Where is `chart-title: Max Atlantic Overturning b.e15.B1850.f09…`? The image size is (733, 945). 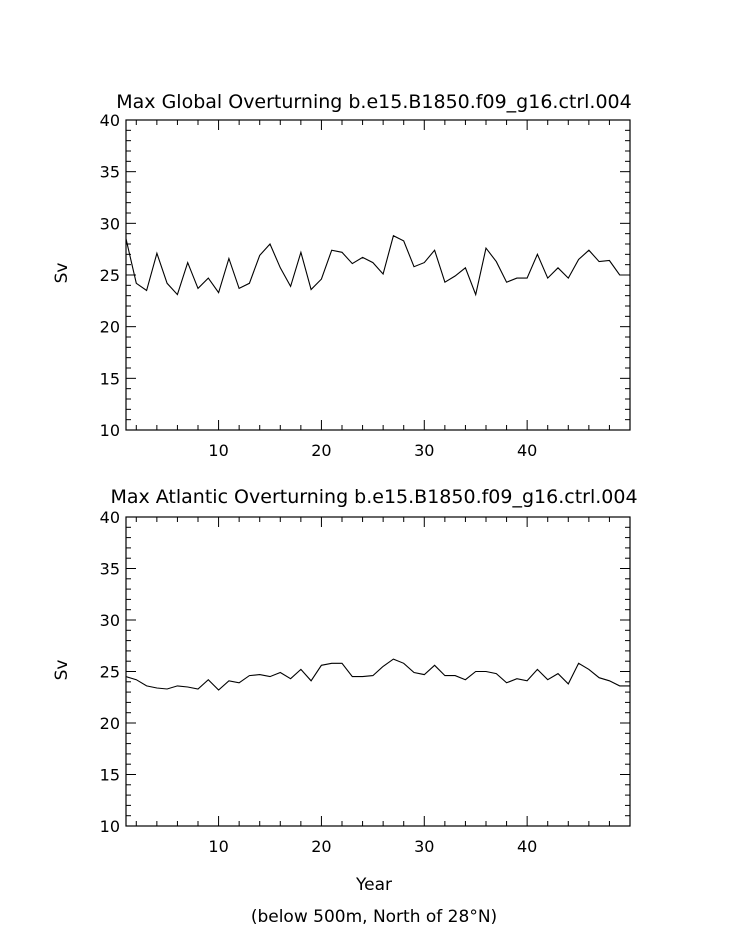 chart-title: Max Atlantic Overturning b.e15.B1850.f09… is located at coordinates (373, 497).